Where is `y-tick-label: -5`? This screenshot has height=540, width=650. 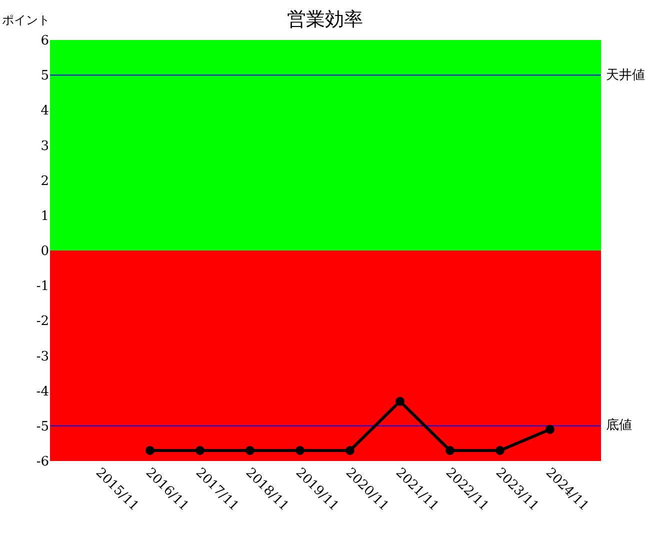
y-tick-label: -5 is located at coordinates (42, 426).